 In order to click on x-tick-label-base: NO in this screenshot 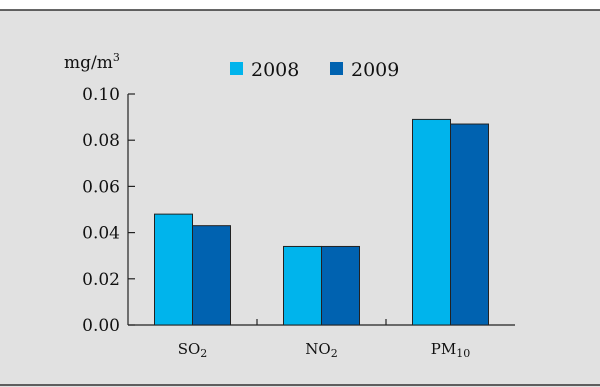, I will do `click(317, 349)`.